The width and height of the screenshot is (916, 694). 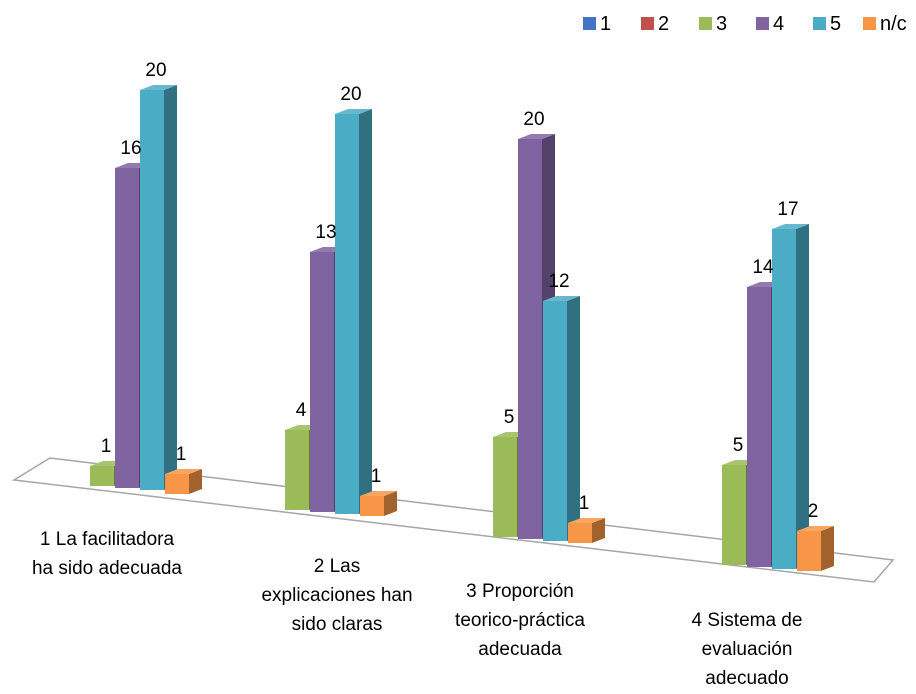 What do you see at coordinates (301, 410) in the screenshot?
I see `value-label-2-series-3: 4` at bounding box center [301, 410].